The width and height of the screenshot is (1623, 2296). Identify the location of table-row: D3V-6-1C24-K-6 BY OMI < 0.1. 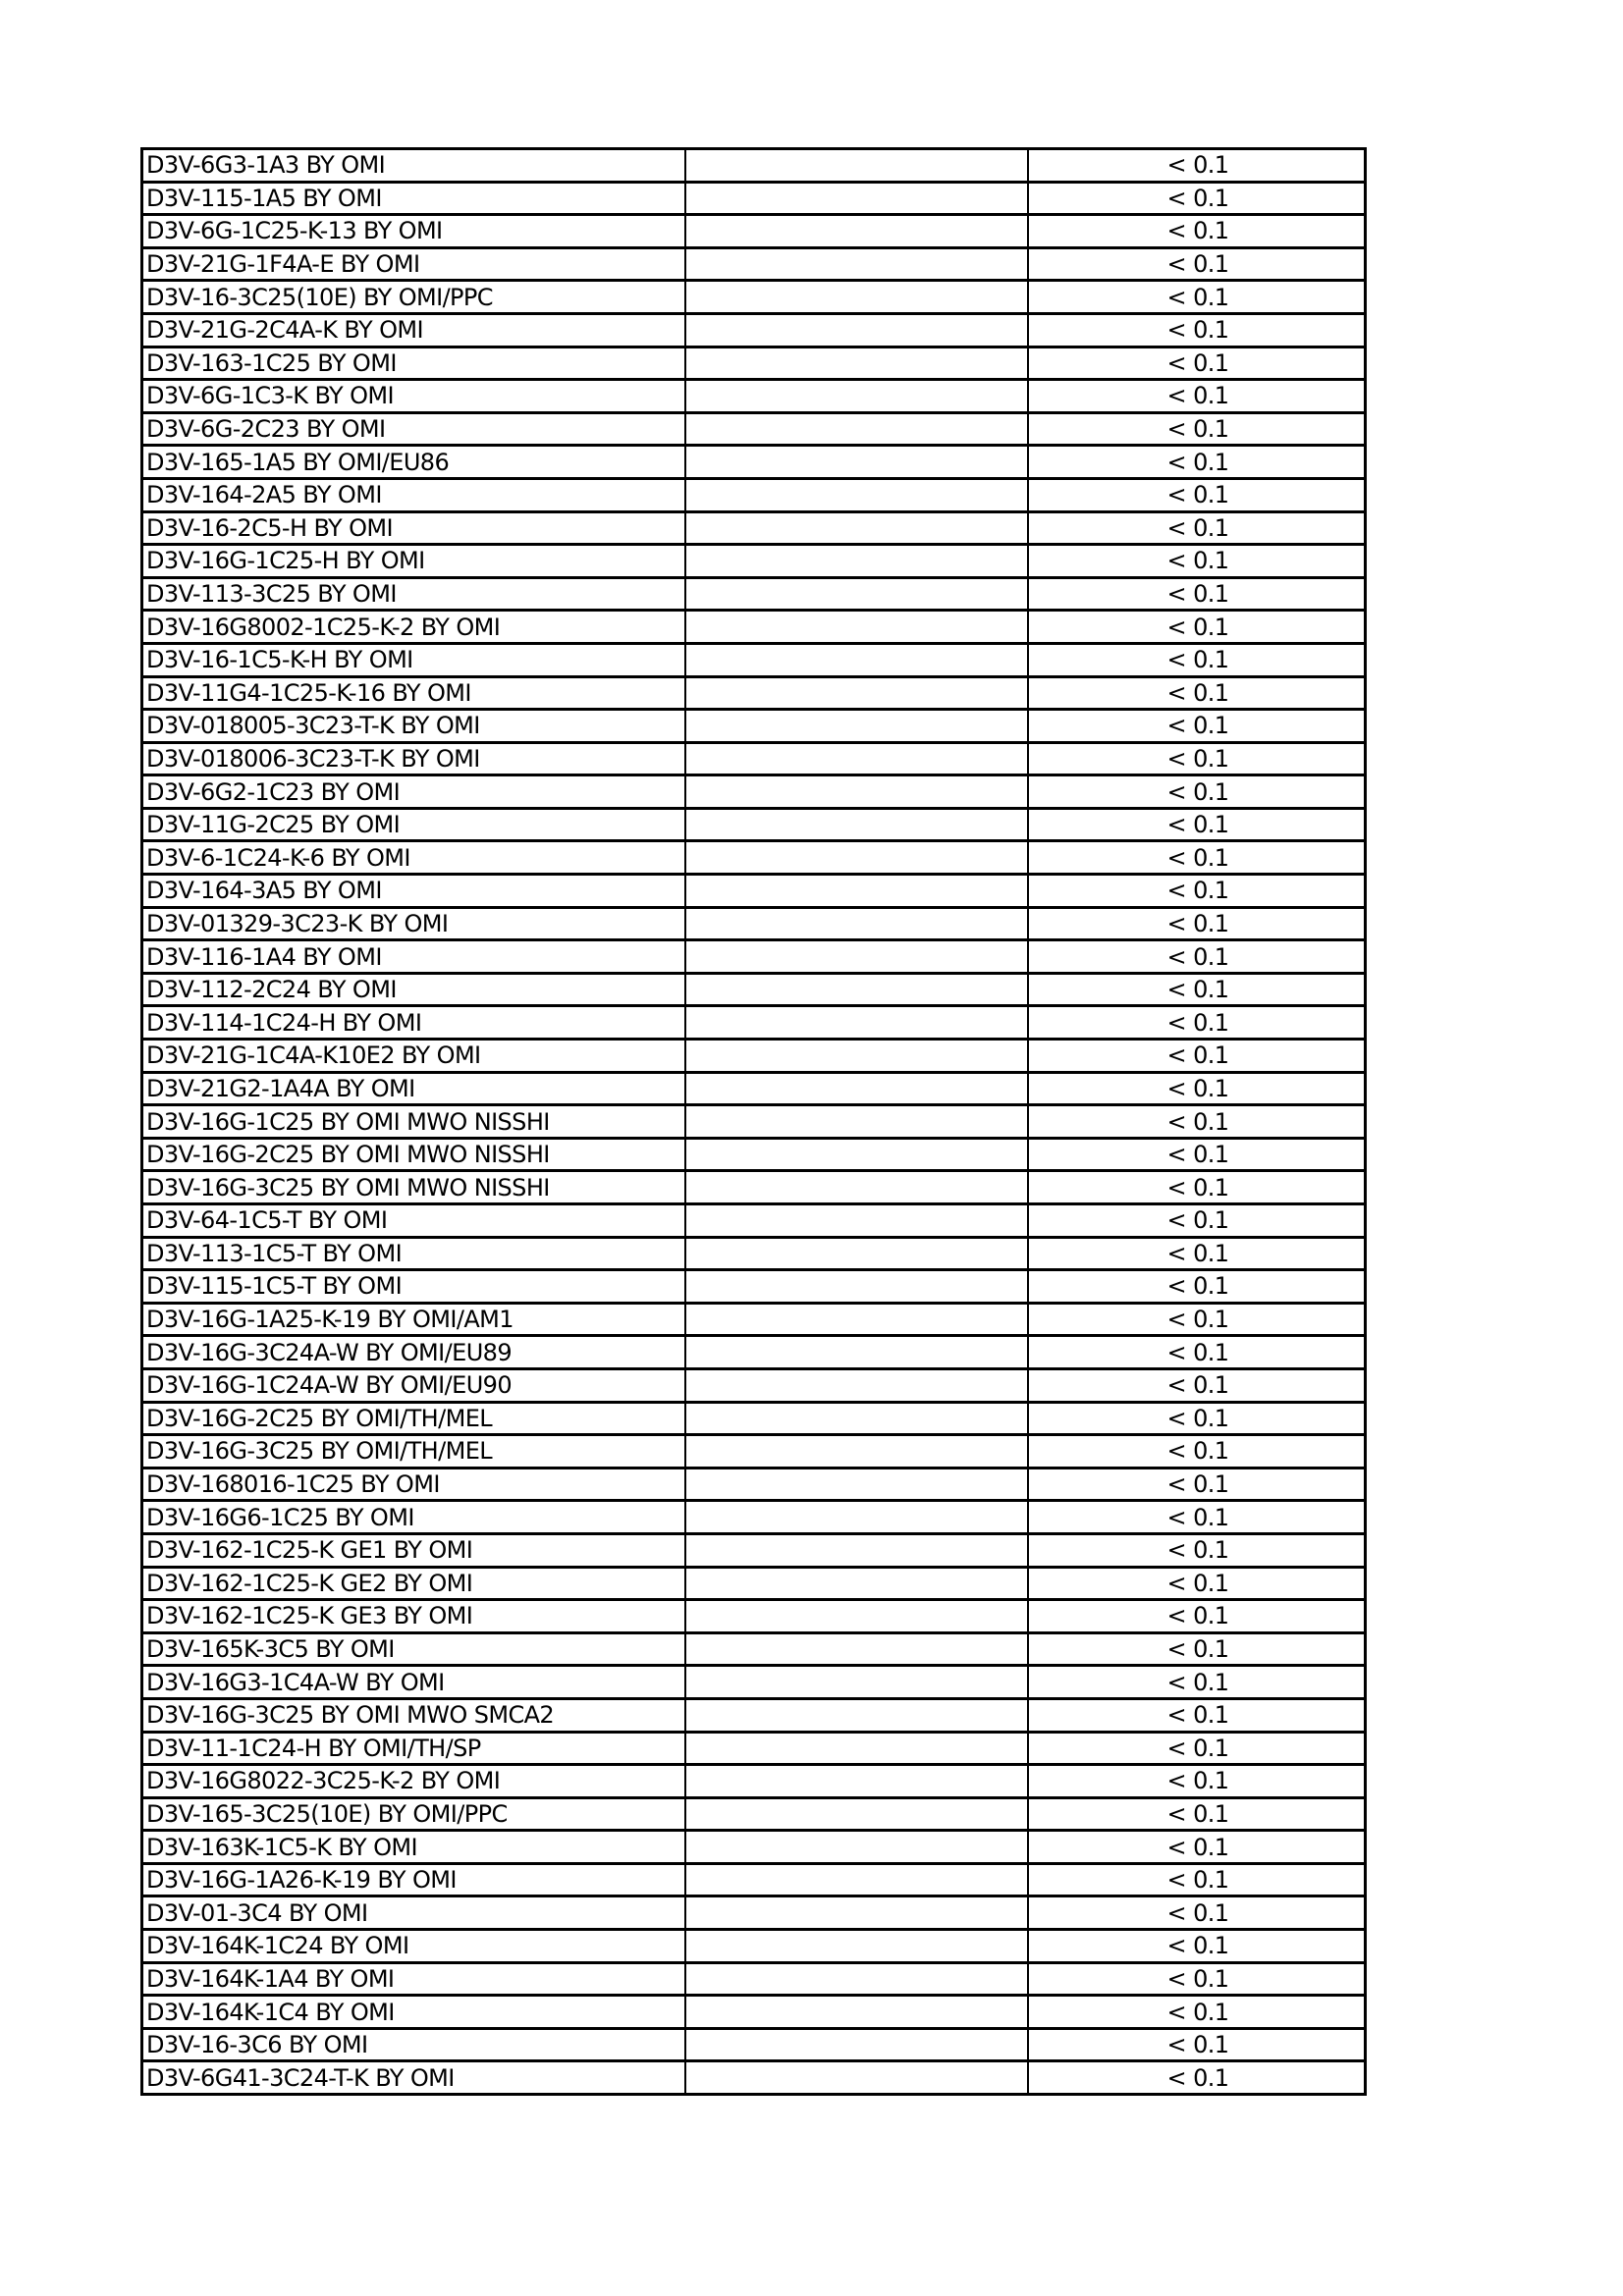
(753, 858).